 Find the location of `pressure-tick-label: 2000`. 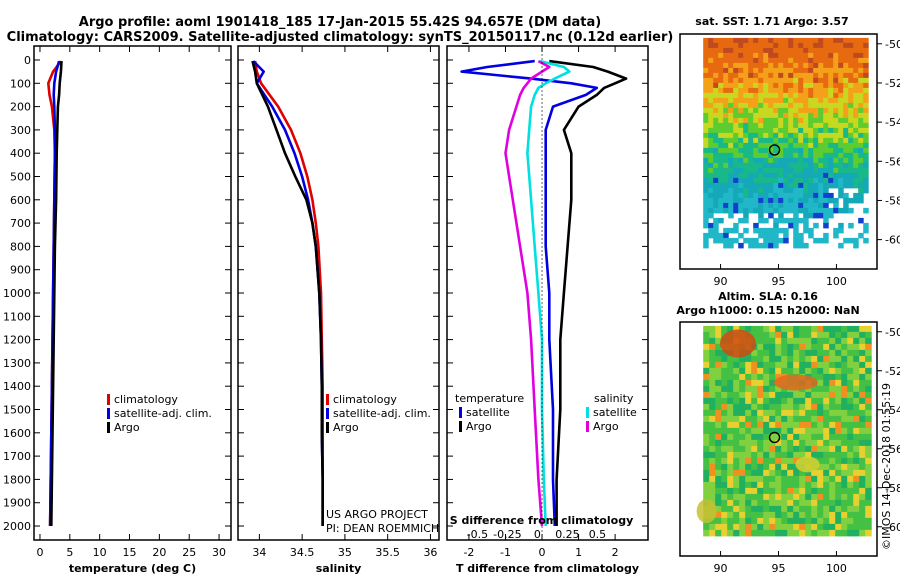

pressure-tick-label: 2000 is located at coordinates (17, 526).